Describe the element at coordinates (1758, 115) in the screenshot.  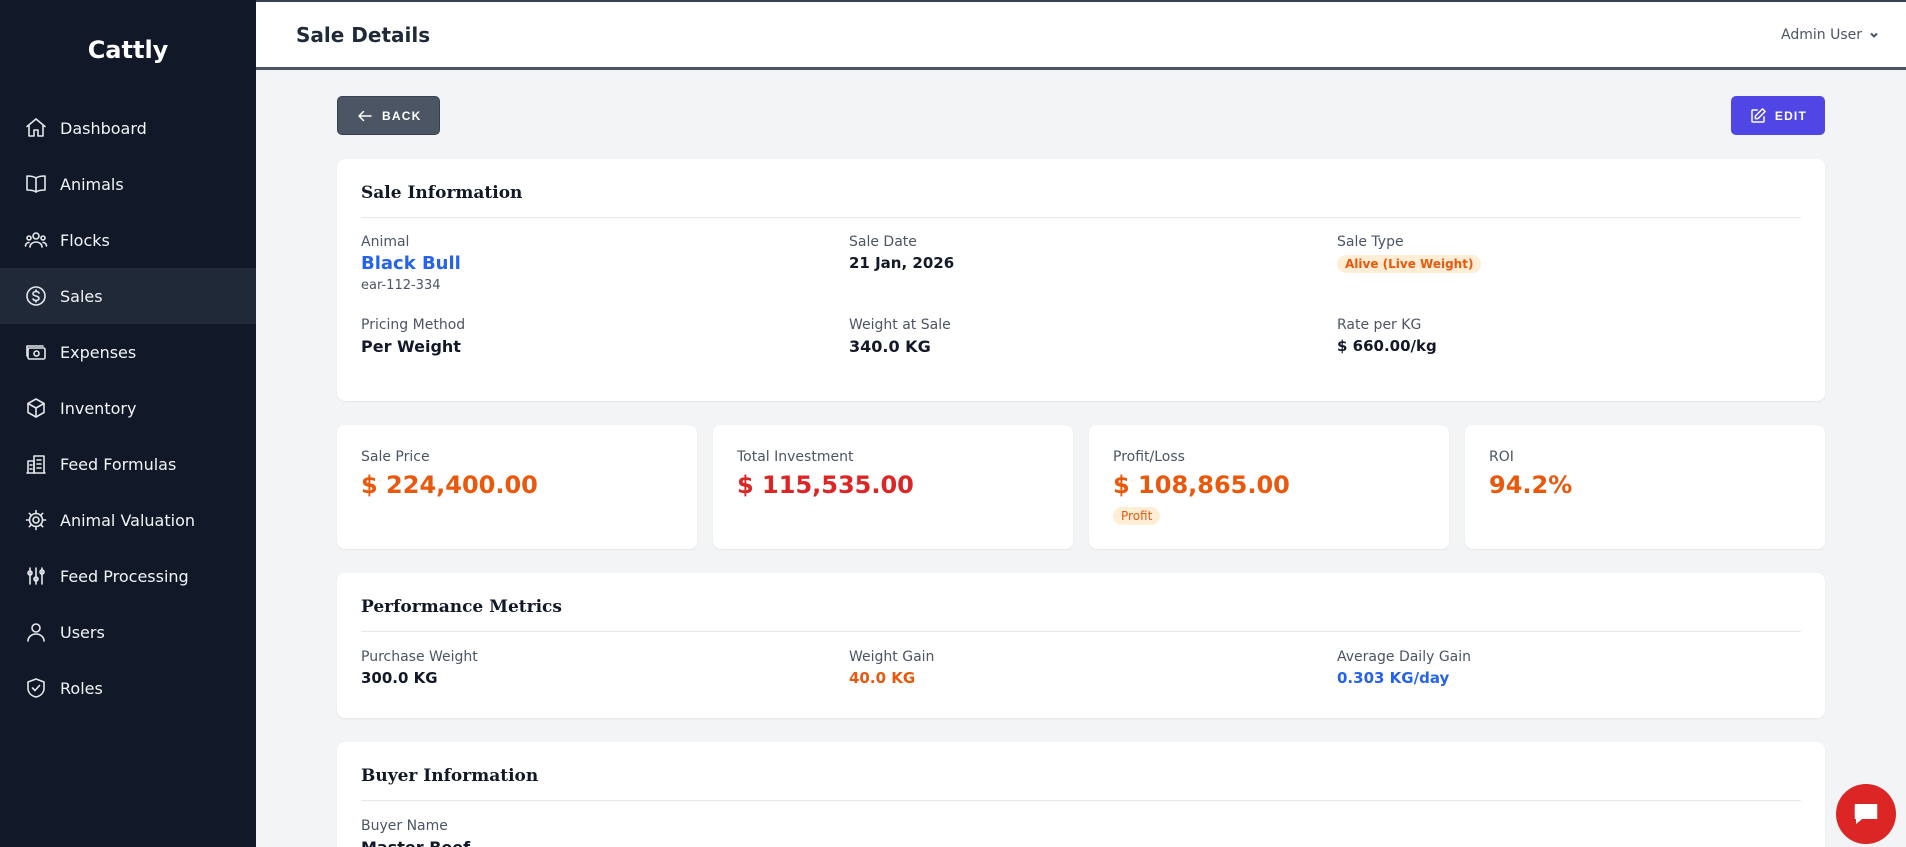
I see `edit-icon` at that location.